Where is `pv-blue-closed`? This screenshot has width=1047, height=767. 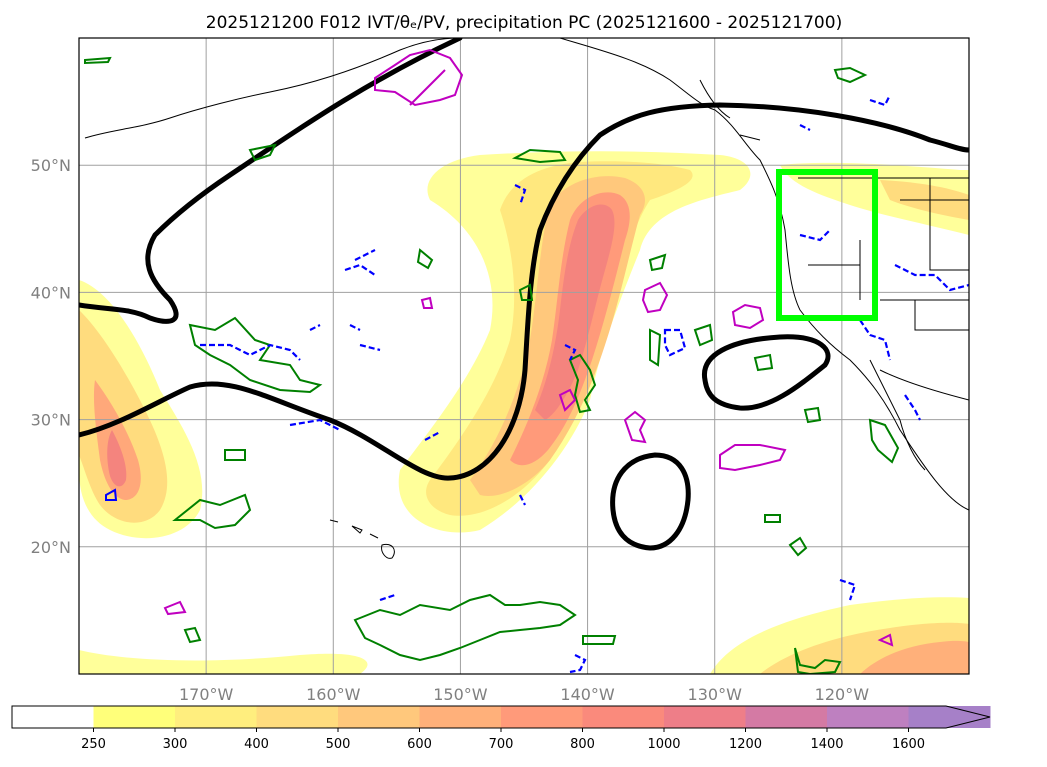
pv-blue-closed is located at coordinates (111, 494).